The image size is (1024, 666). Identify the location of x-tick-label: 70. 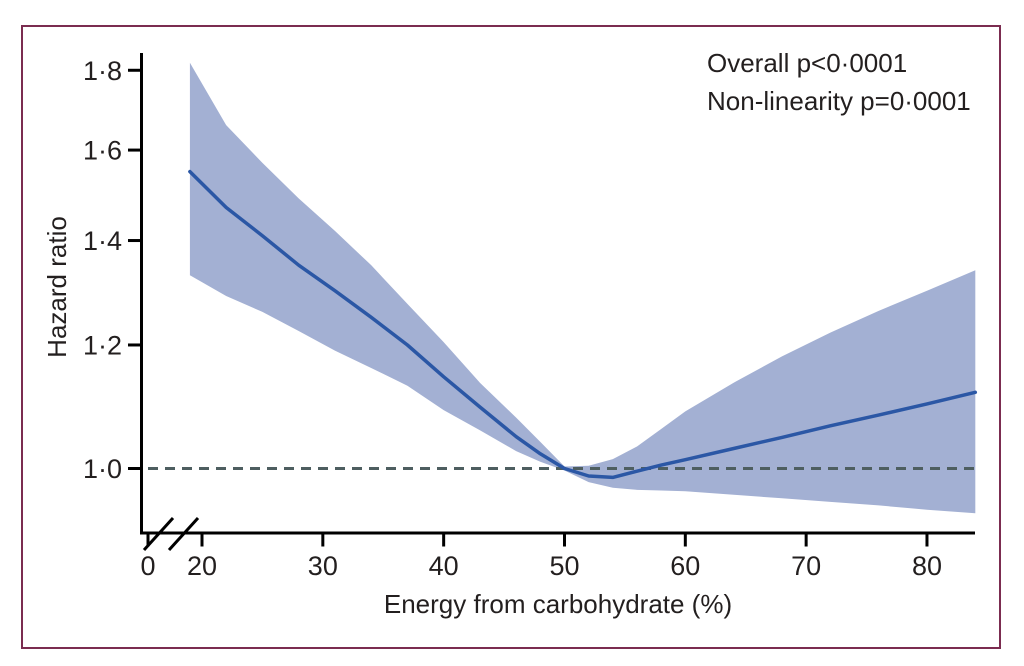
(806, 566).